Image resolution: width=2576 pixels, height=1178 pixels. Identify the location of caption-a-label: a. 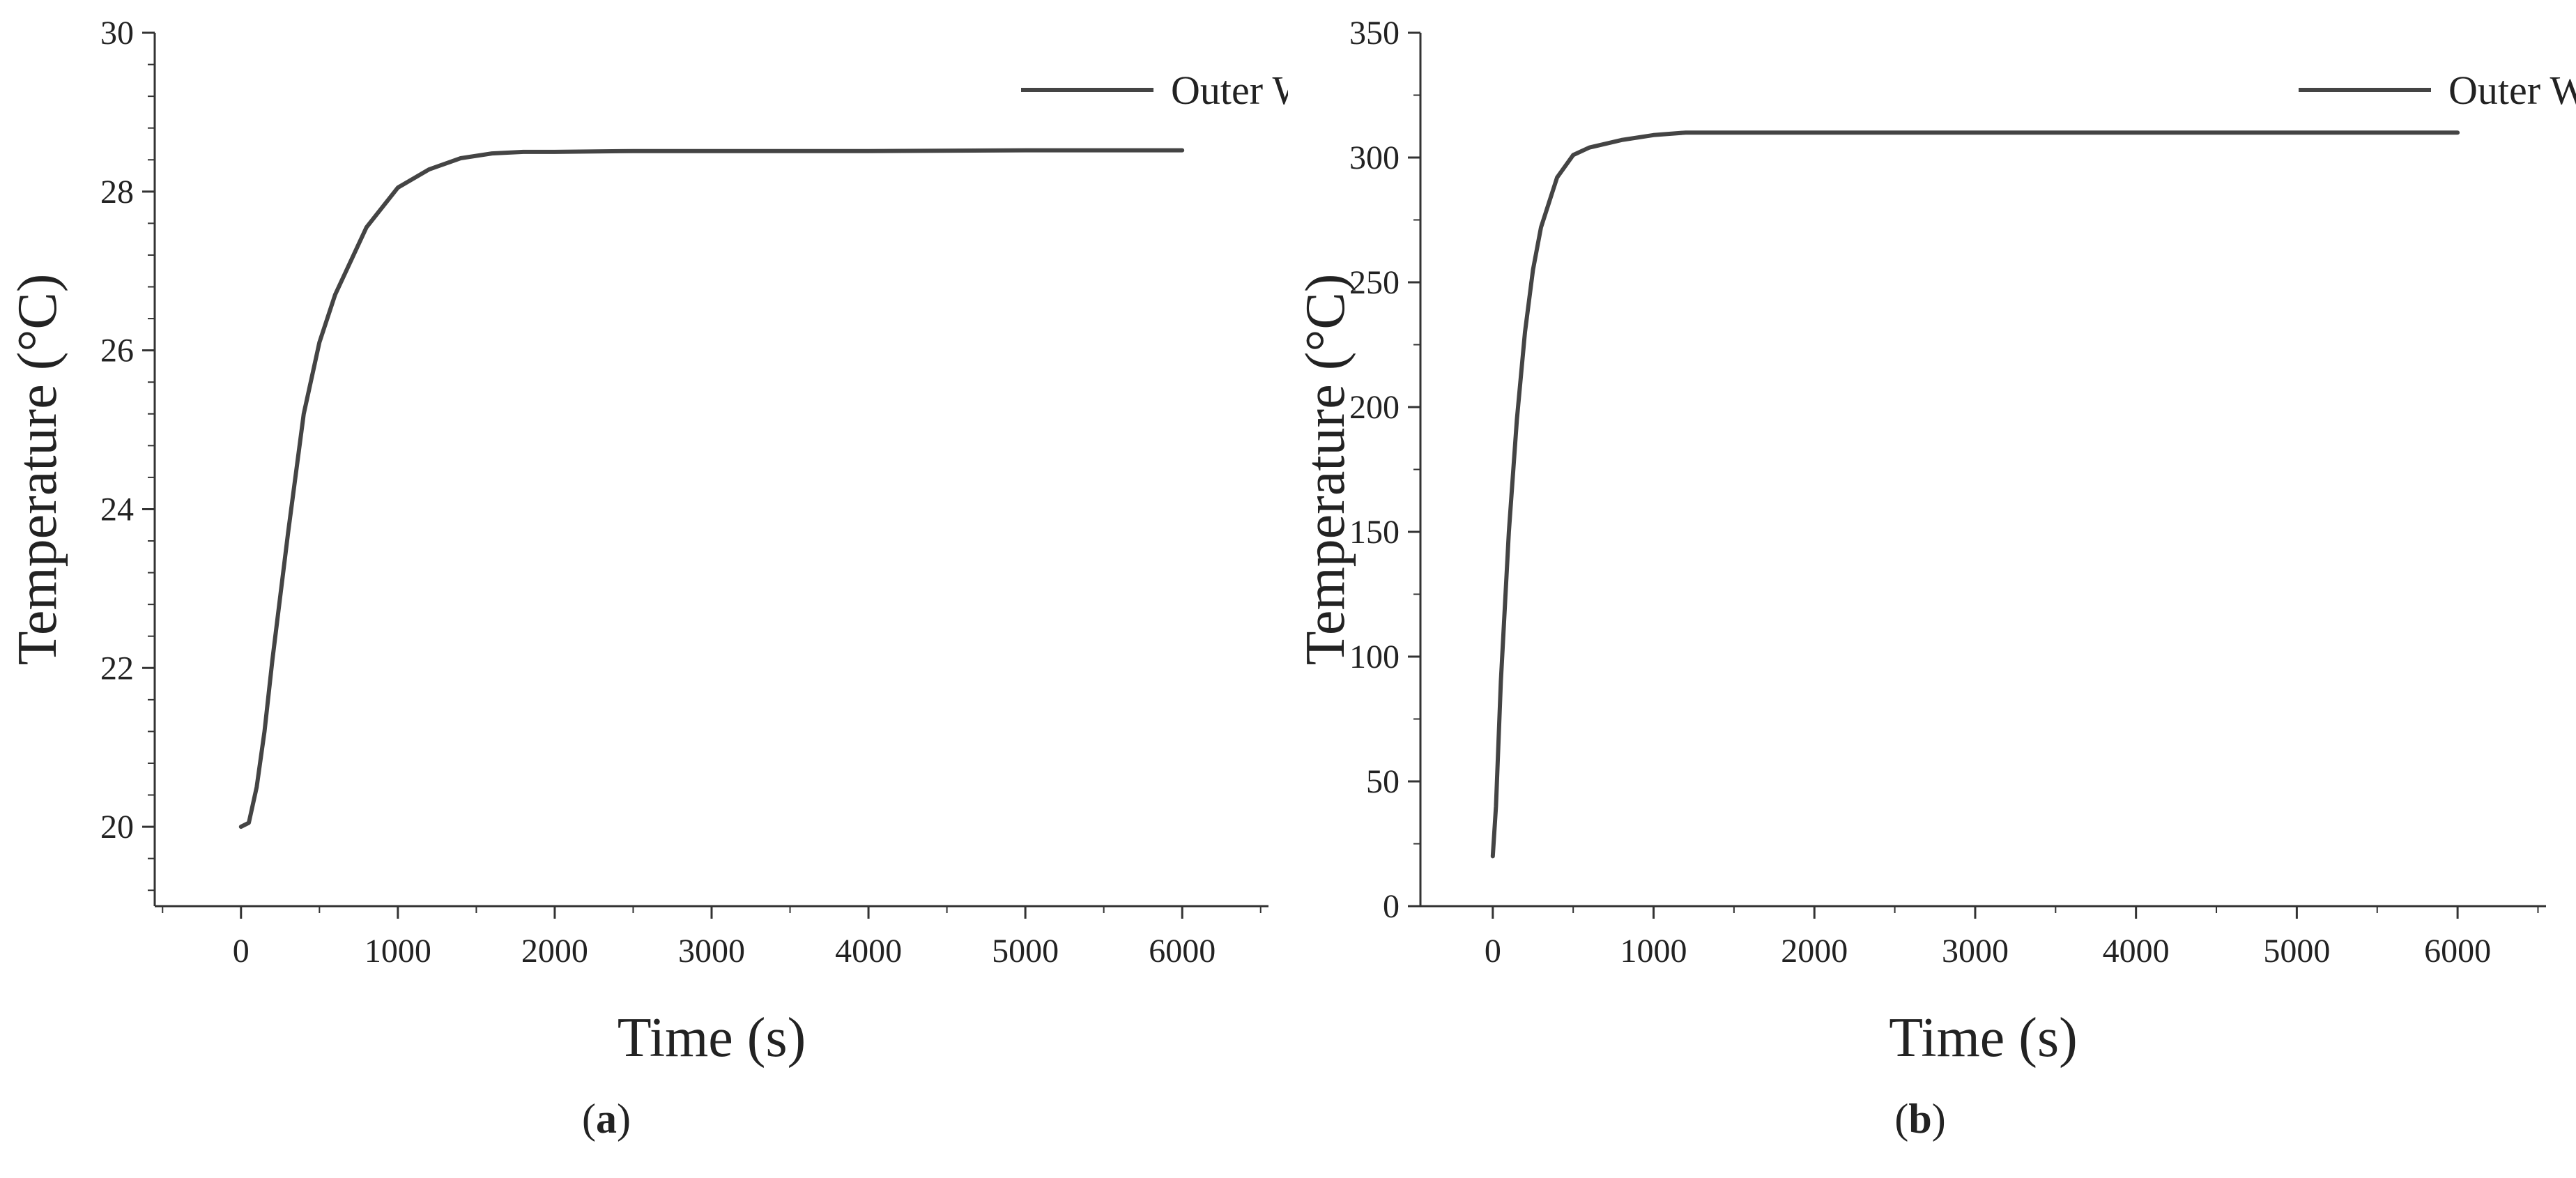
(606, 1119).